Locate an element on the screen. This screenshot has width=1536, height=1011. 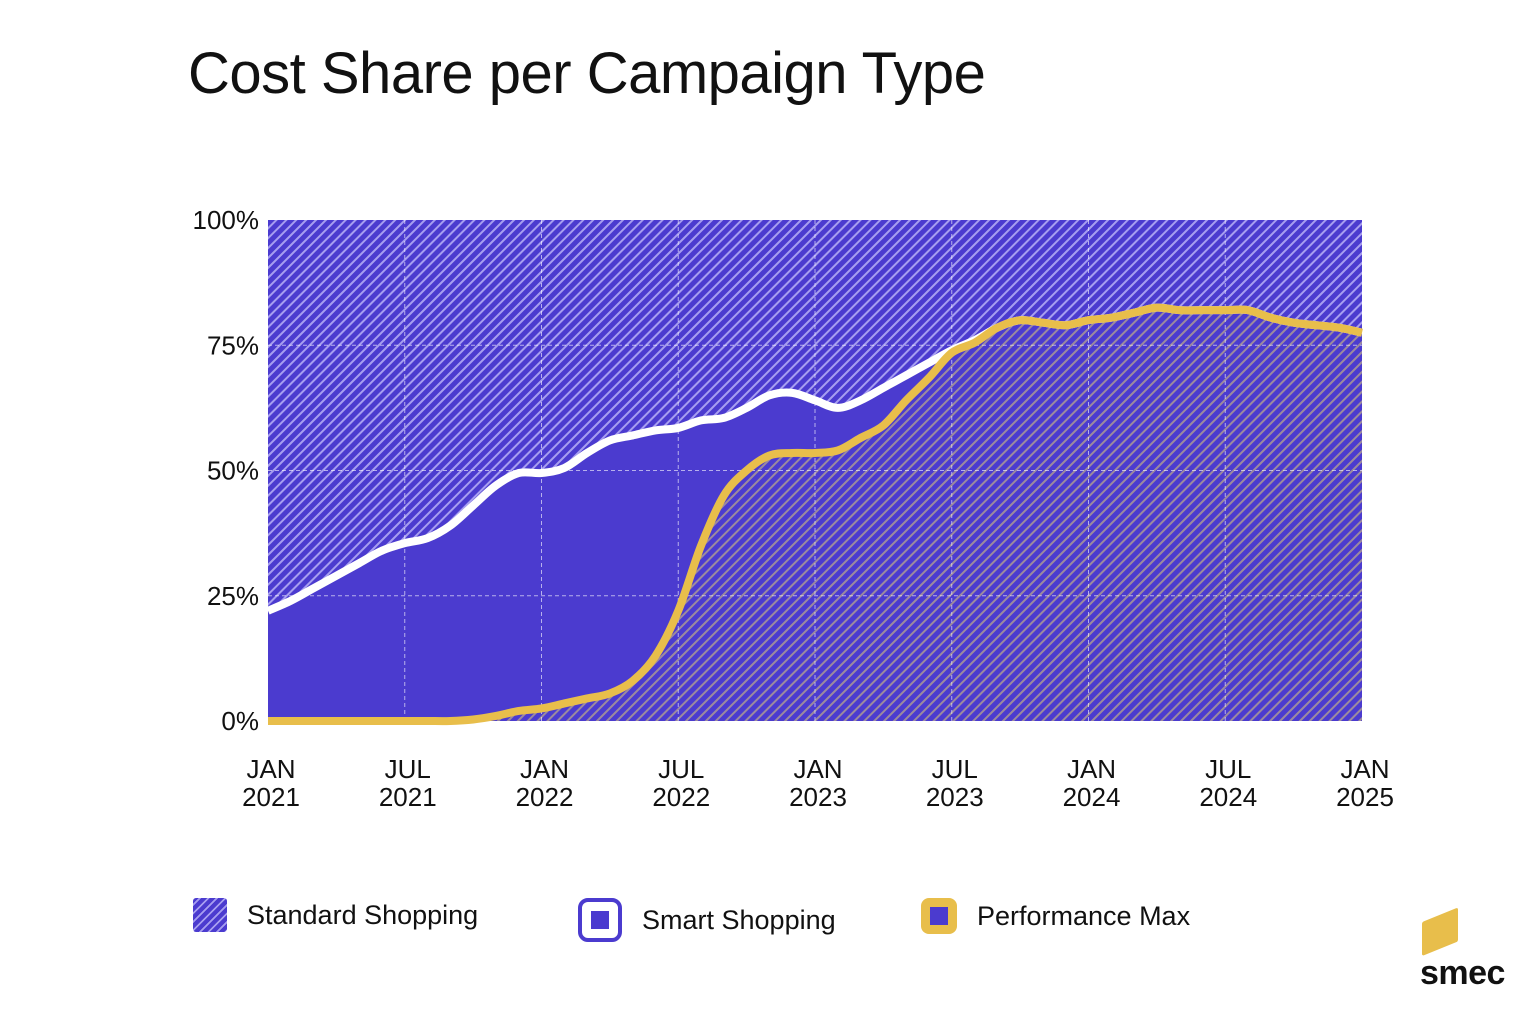
chart-title: Cost Share per Campaign Type is located at coordinates (587, 73).